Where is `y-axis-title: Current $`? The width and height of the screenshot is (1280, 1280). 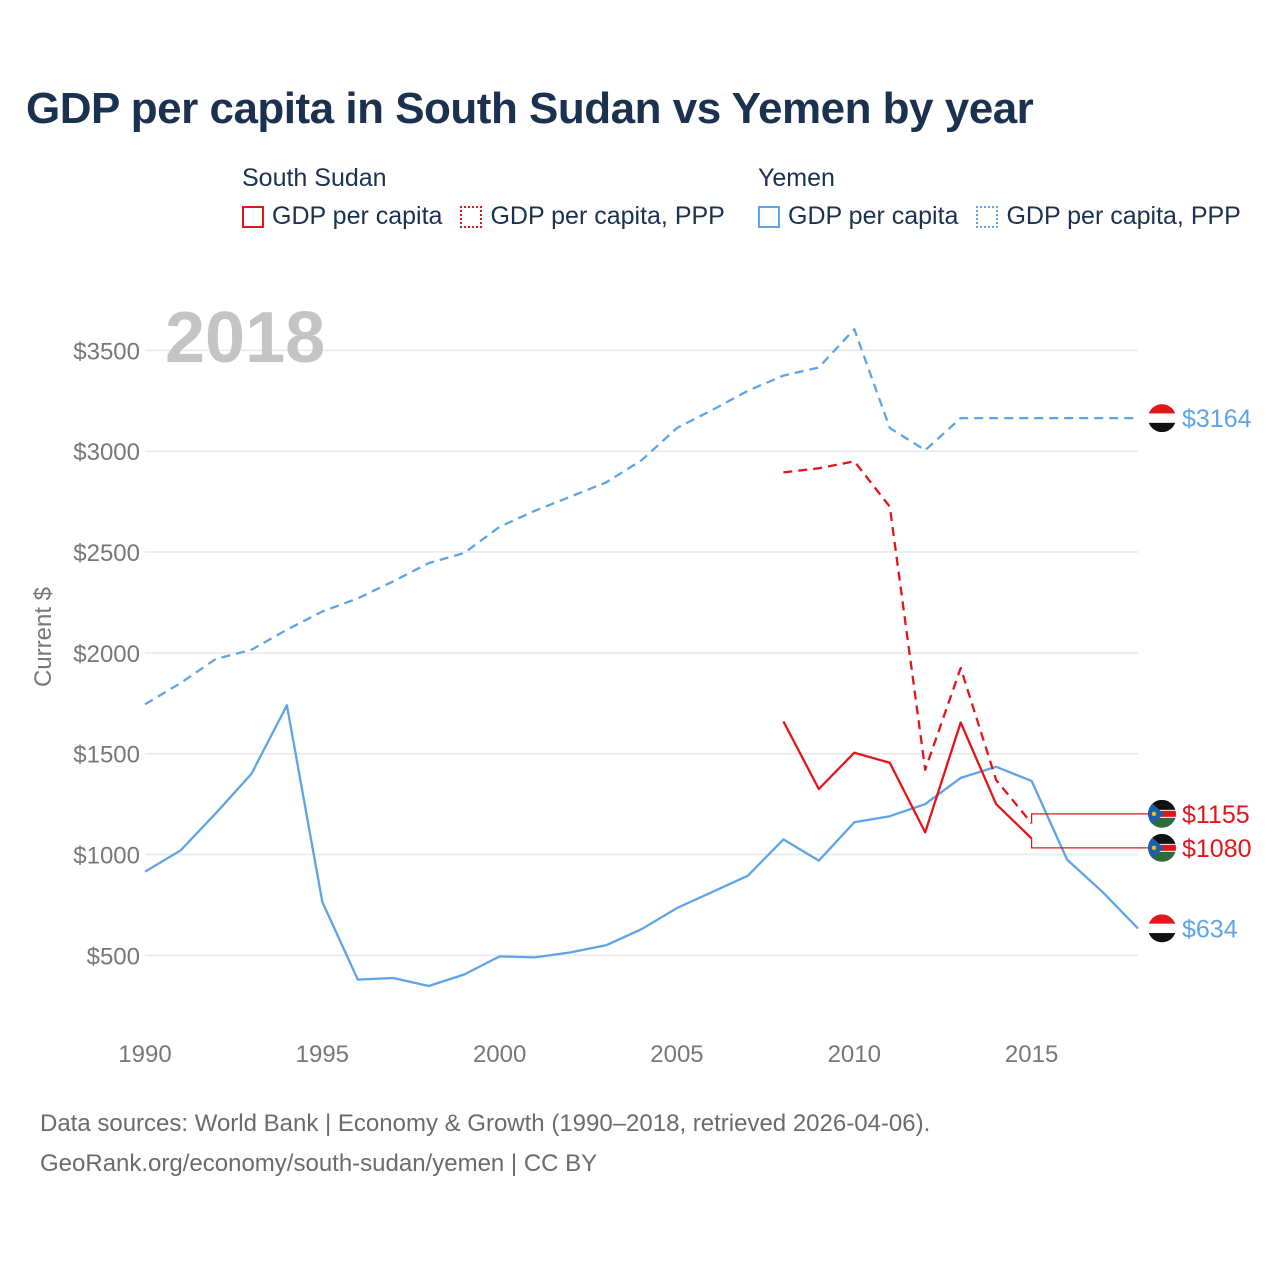 y-axis-title: Current $ is located at coordinates (43, 637).